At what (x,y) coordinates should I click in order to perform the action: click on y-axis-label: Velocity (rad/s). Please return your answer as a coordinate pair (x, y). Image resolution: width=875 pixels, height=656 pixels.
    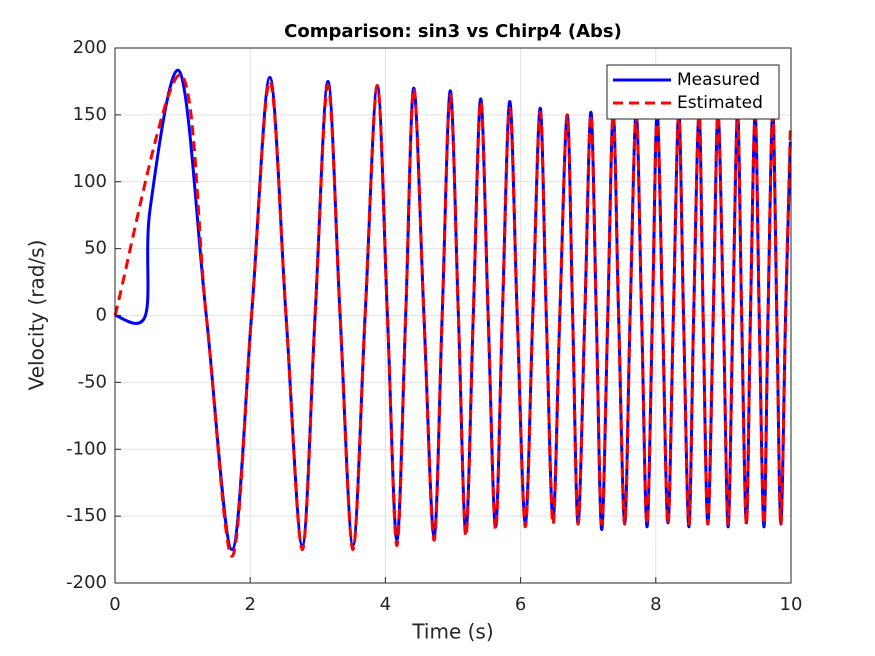
    Looking at the image, I should click on (37, 315).